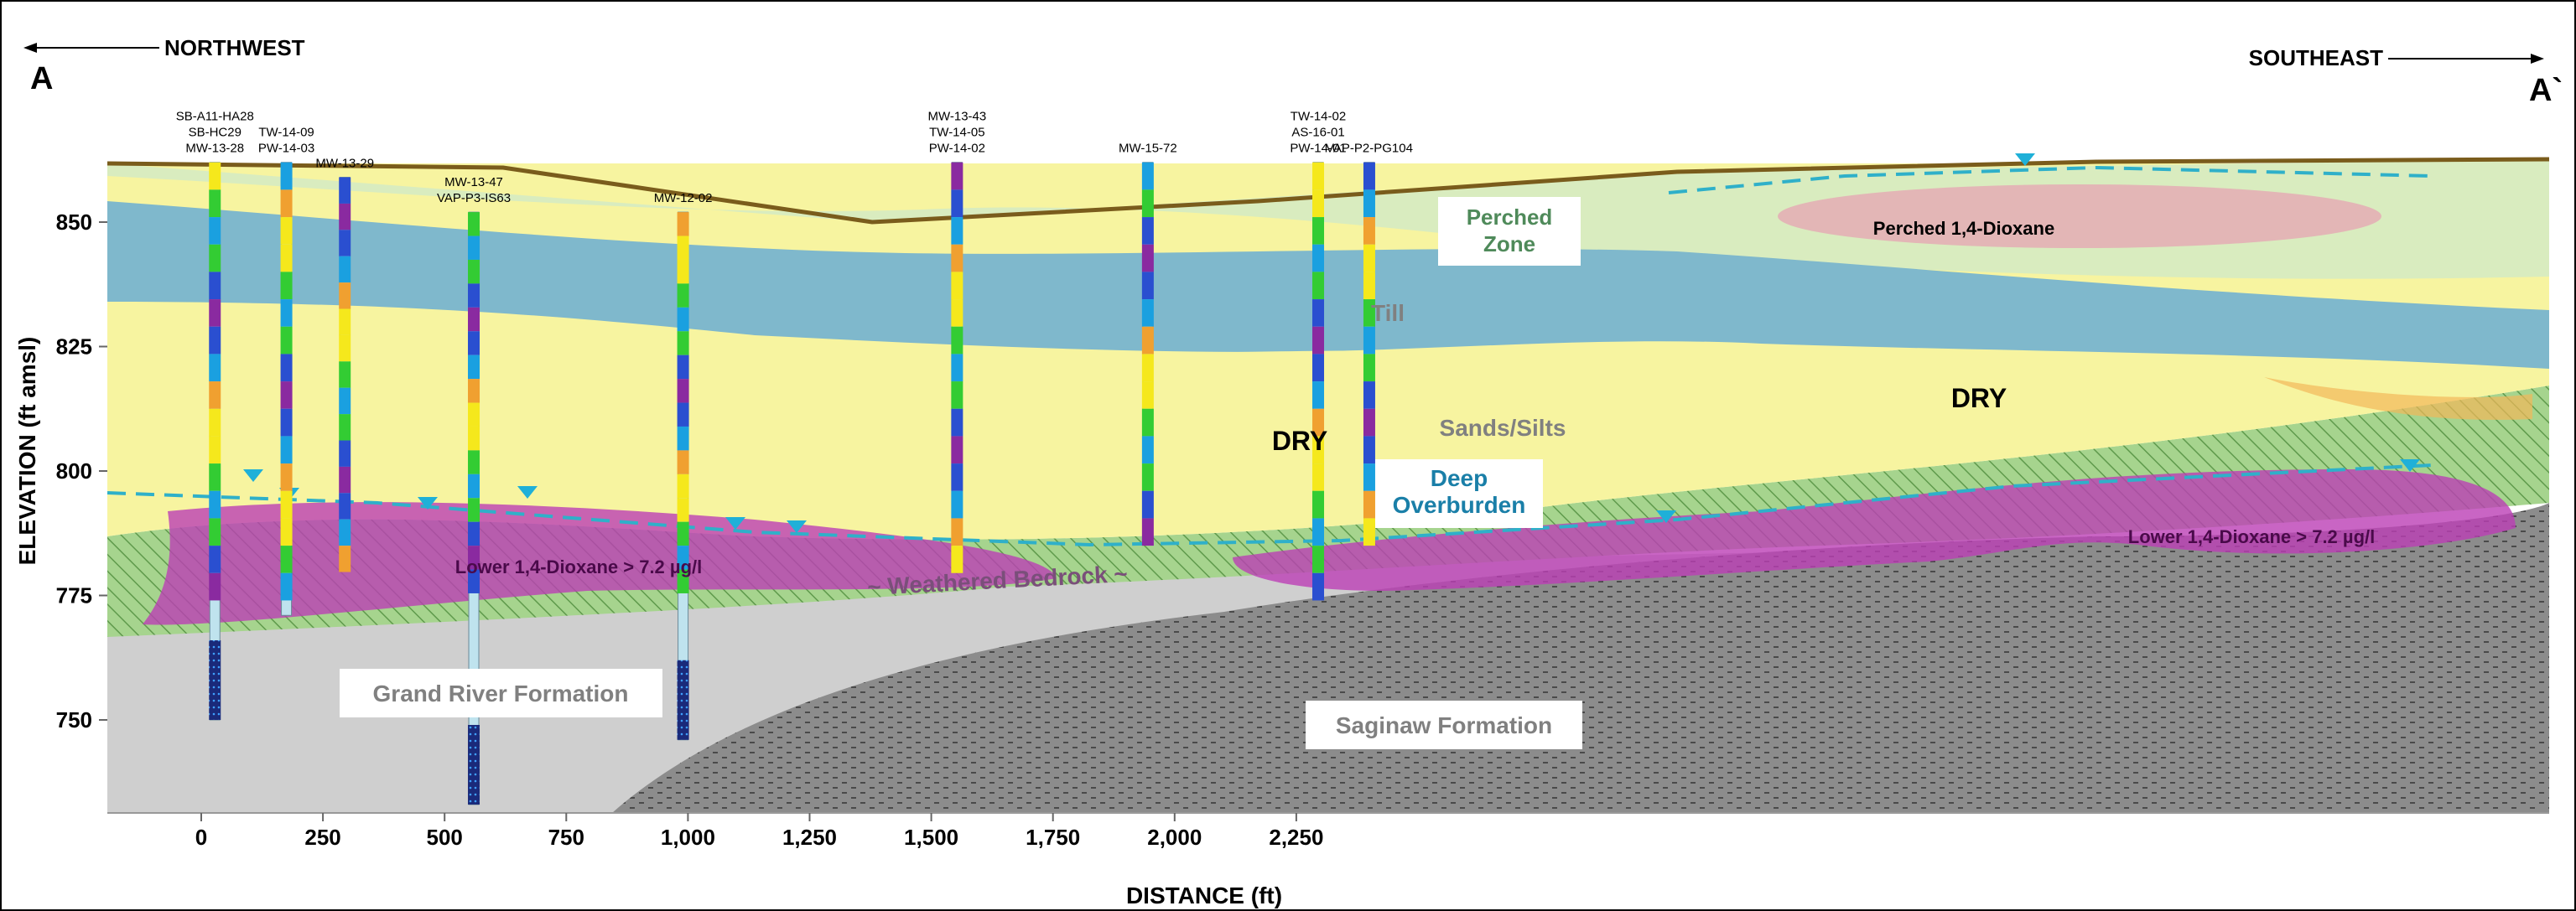 The width and height of the screenshot is (2576, 911). Describe the element at coordinates (2398, 398) in the screenshot. I see `orange-lens` at that location.